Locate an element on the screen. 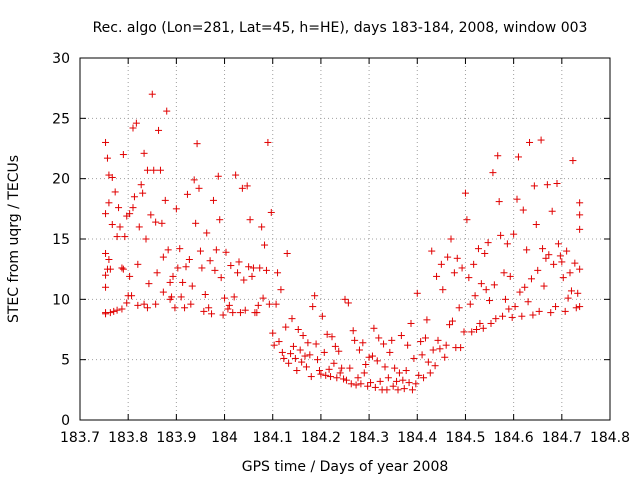  x-tick-label: 184.3 is located at coordinates (369, 438).